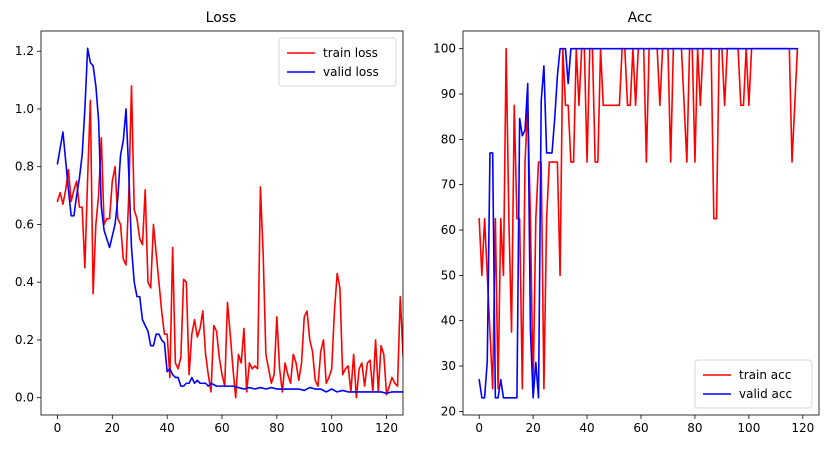 The height and width of the screenshot is (449, 826). I want to click on acc-chart-title: Acc, so click(640, 18).